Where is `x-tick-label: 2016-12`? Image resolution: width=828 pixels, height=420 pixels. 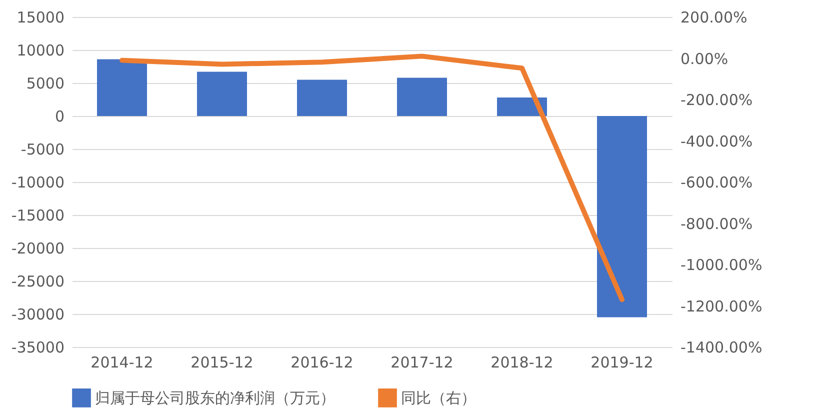
x-tick-label: 2016-12 is located at coordinates (322, 363).